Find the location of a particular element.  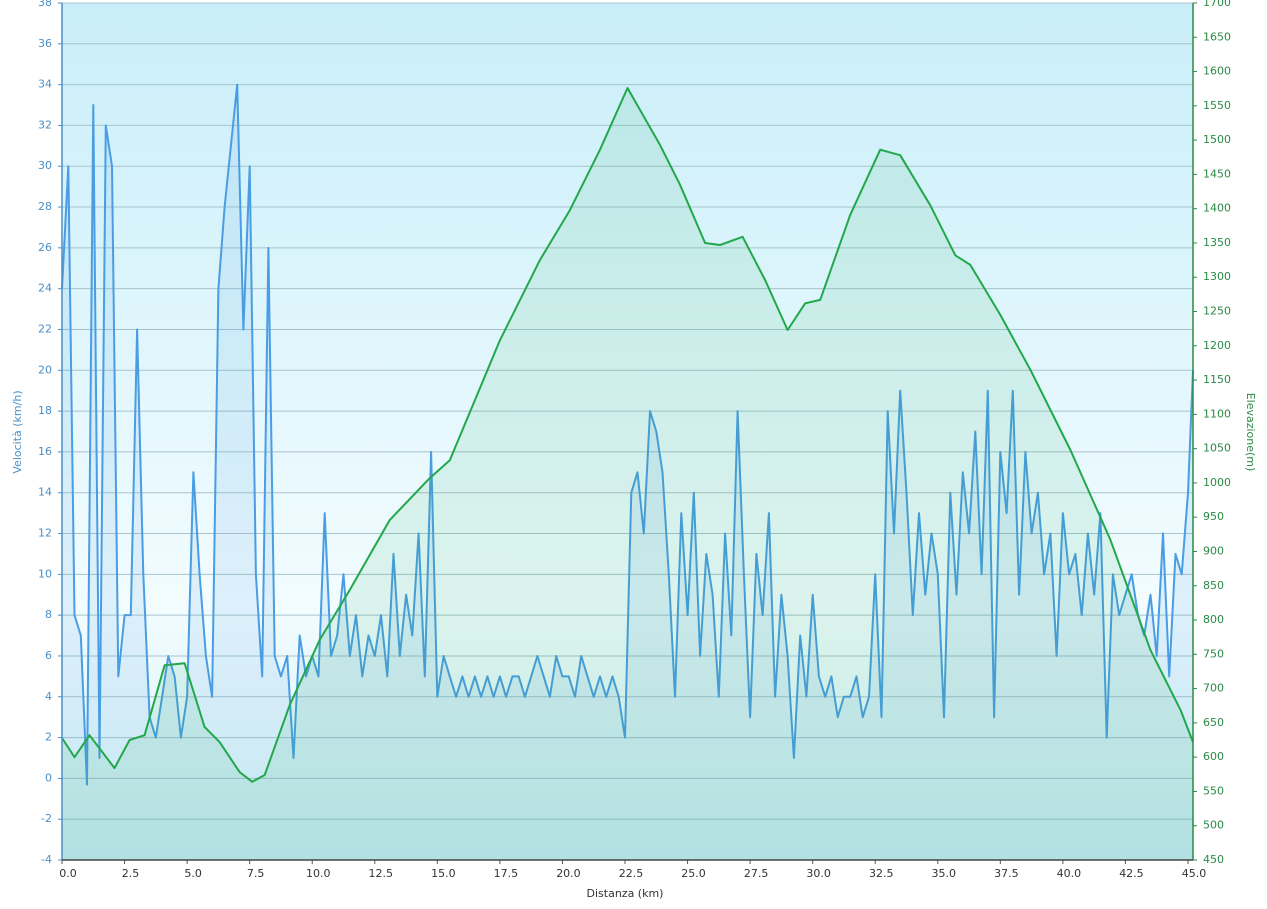

y-tick-label: 18 is located at coordinates (45, 410).